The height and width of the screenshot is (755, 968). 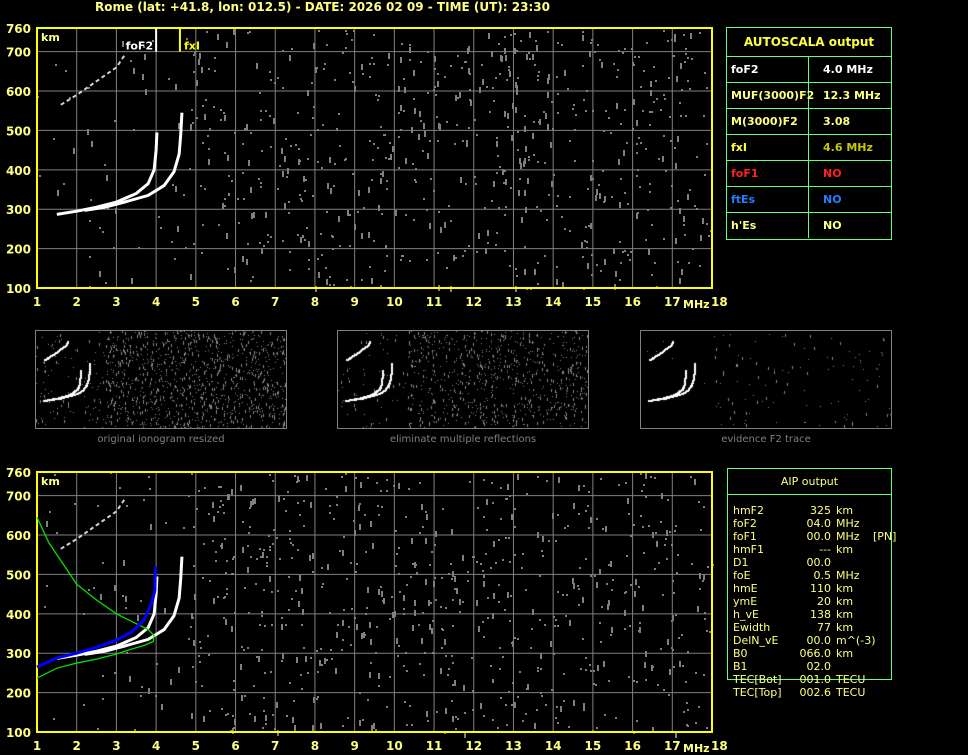 What do you see at coordinates (819, 562) in the screenshot?
I see `param-value: 00.0` at bounding box center [819, 562].